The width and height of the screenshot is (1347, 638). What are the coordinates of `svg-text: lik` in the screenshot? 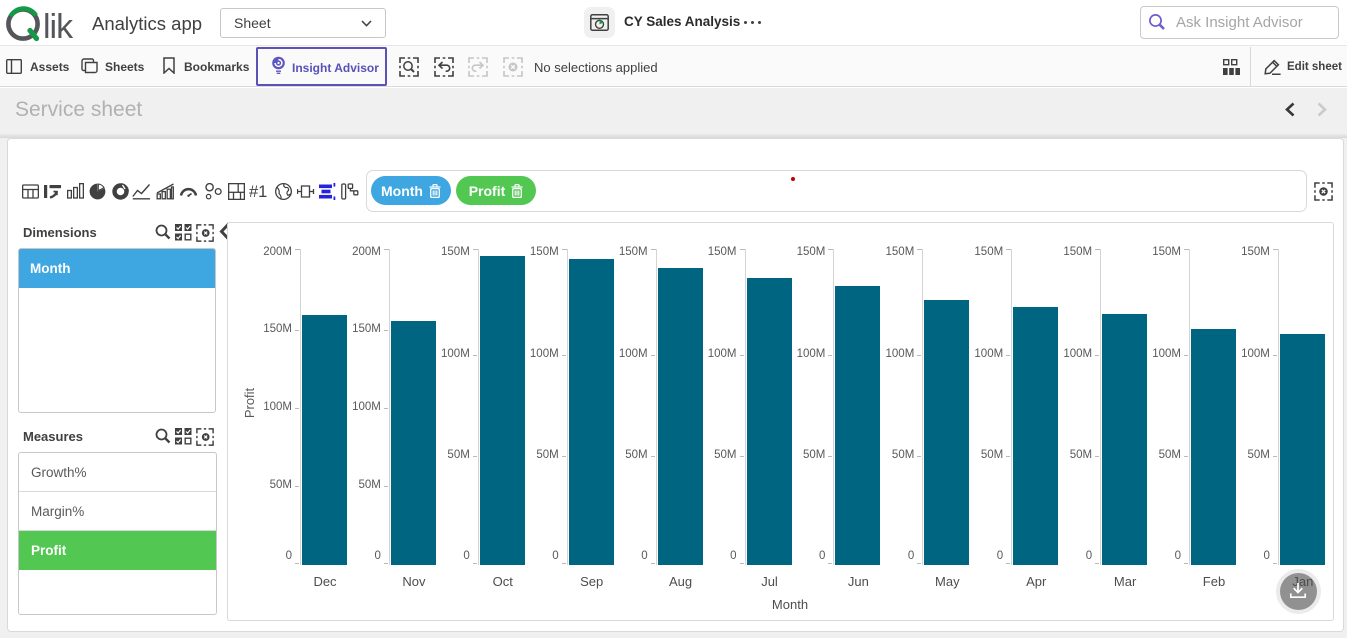 It's located at (58, 26).